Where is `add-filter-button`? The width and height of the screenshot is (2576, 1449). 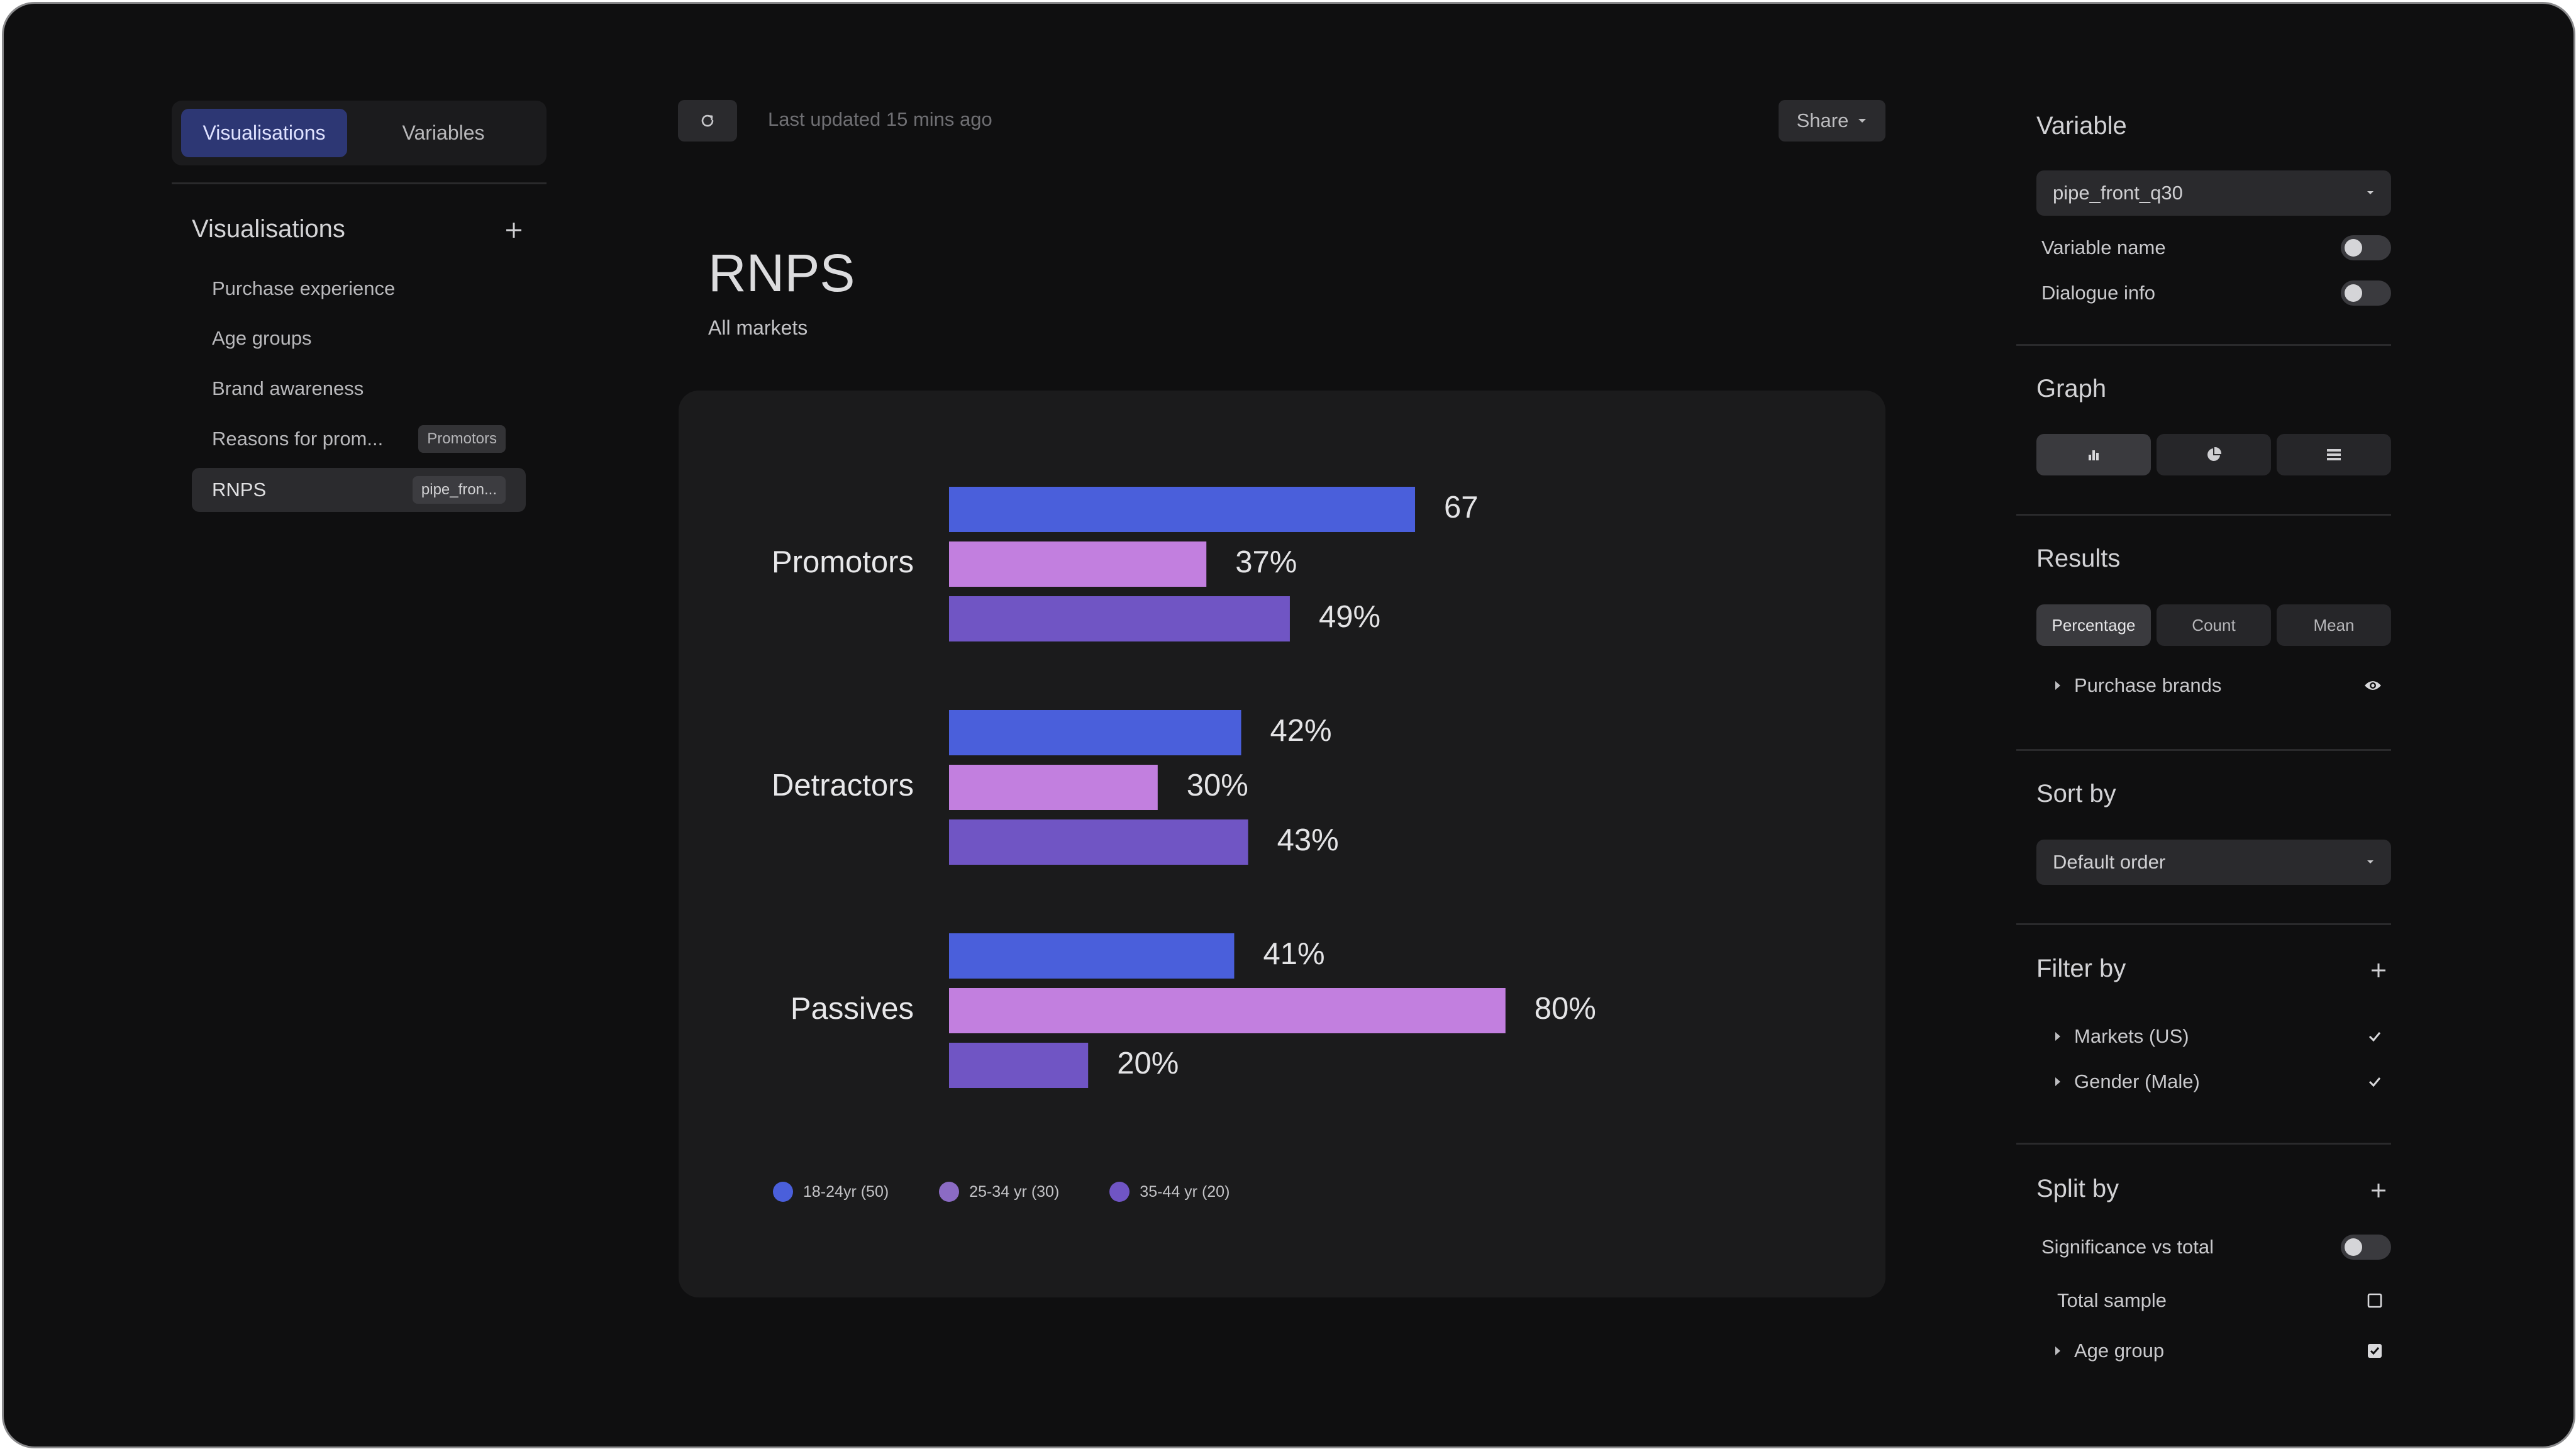 add-filter-button is located at coordinates (2378, 970).